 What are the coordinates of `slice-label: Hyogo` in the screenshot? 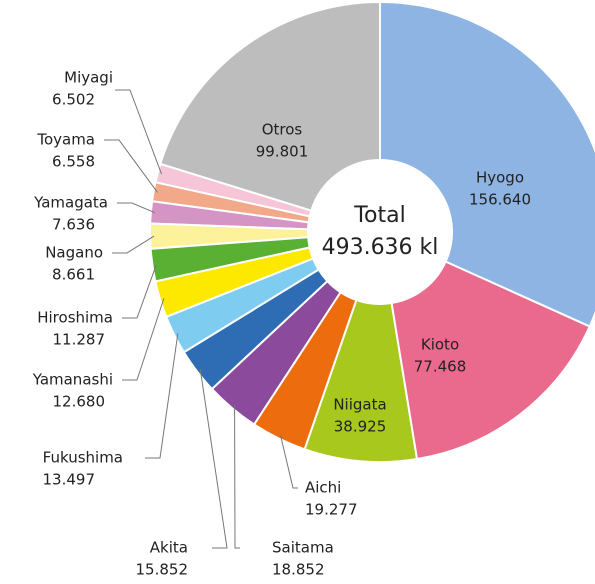 It's located at (500, 178).